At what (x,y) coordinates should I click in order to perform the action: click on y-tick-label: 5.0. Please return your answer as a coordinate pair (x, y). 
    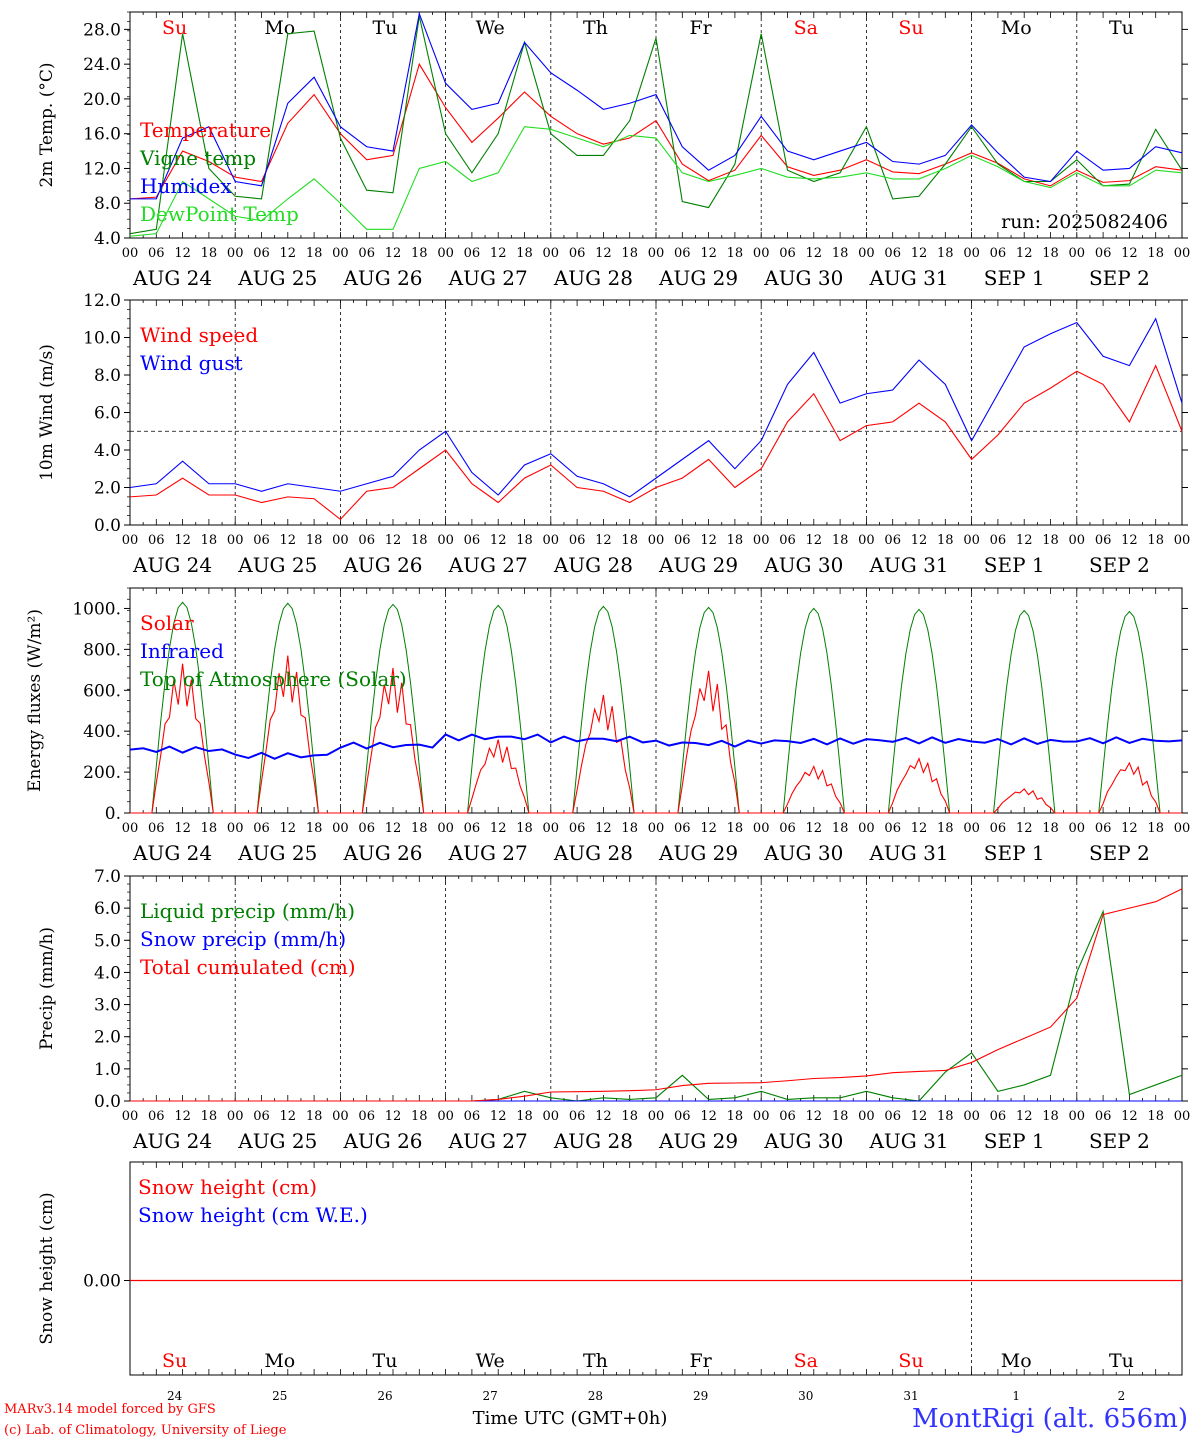
    Looking at the image, I should click on (107, 941).